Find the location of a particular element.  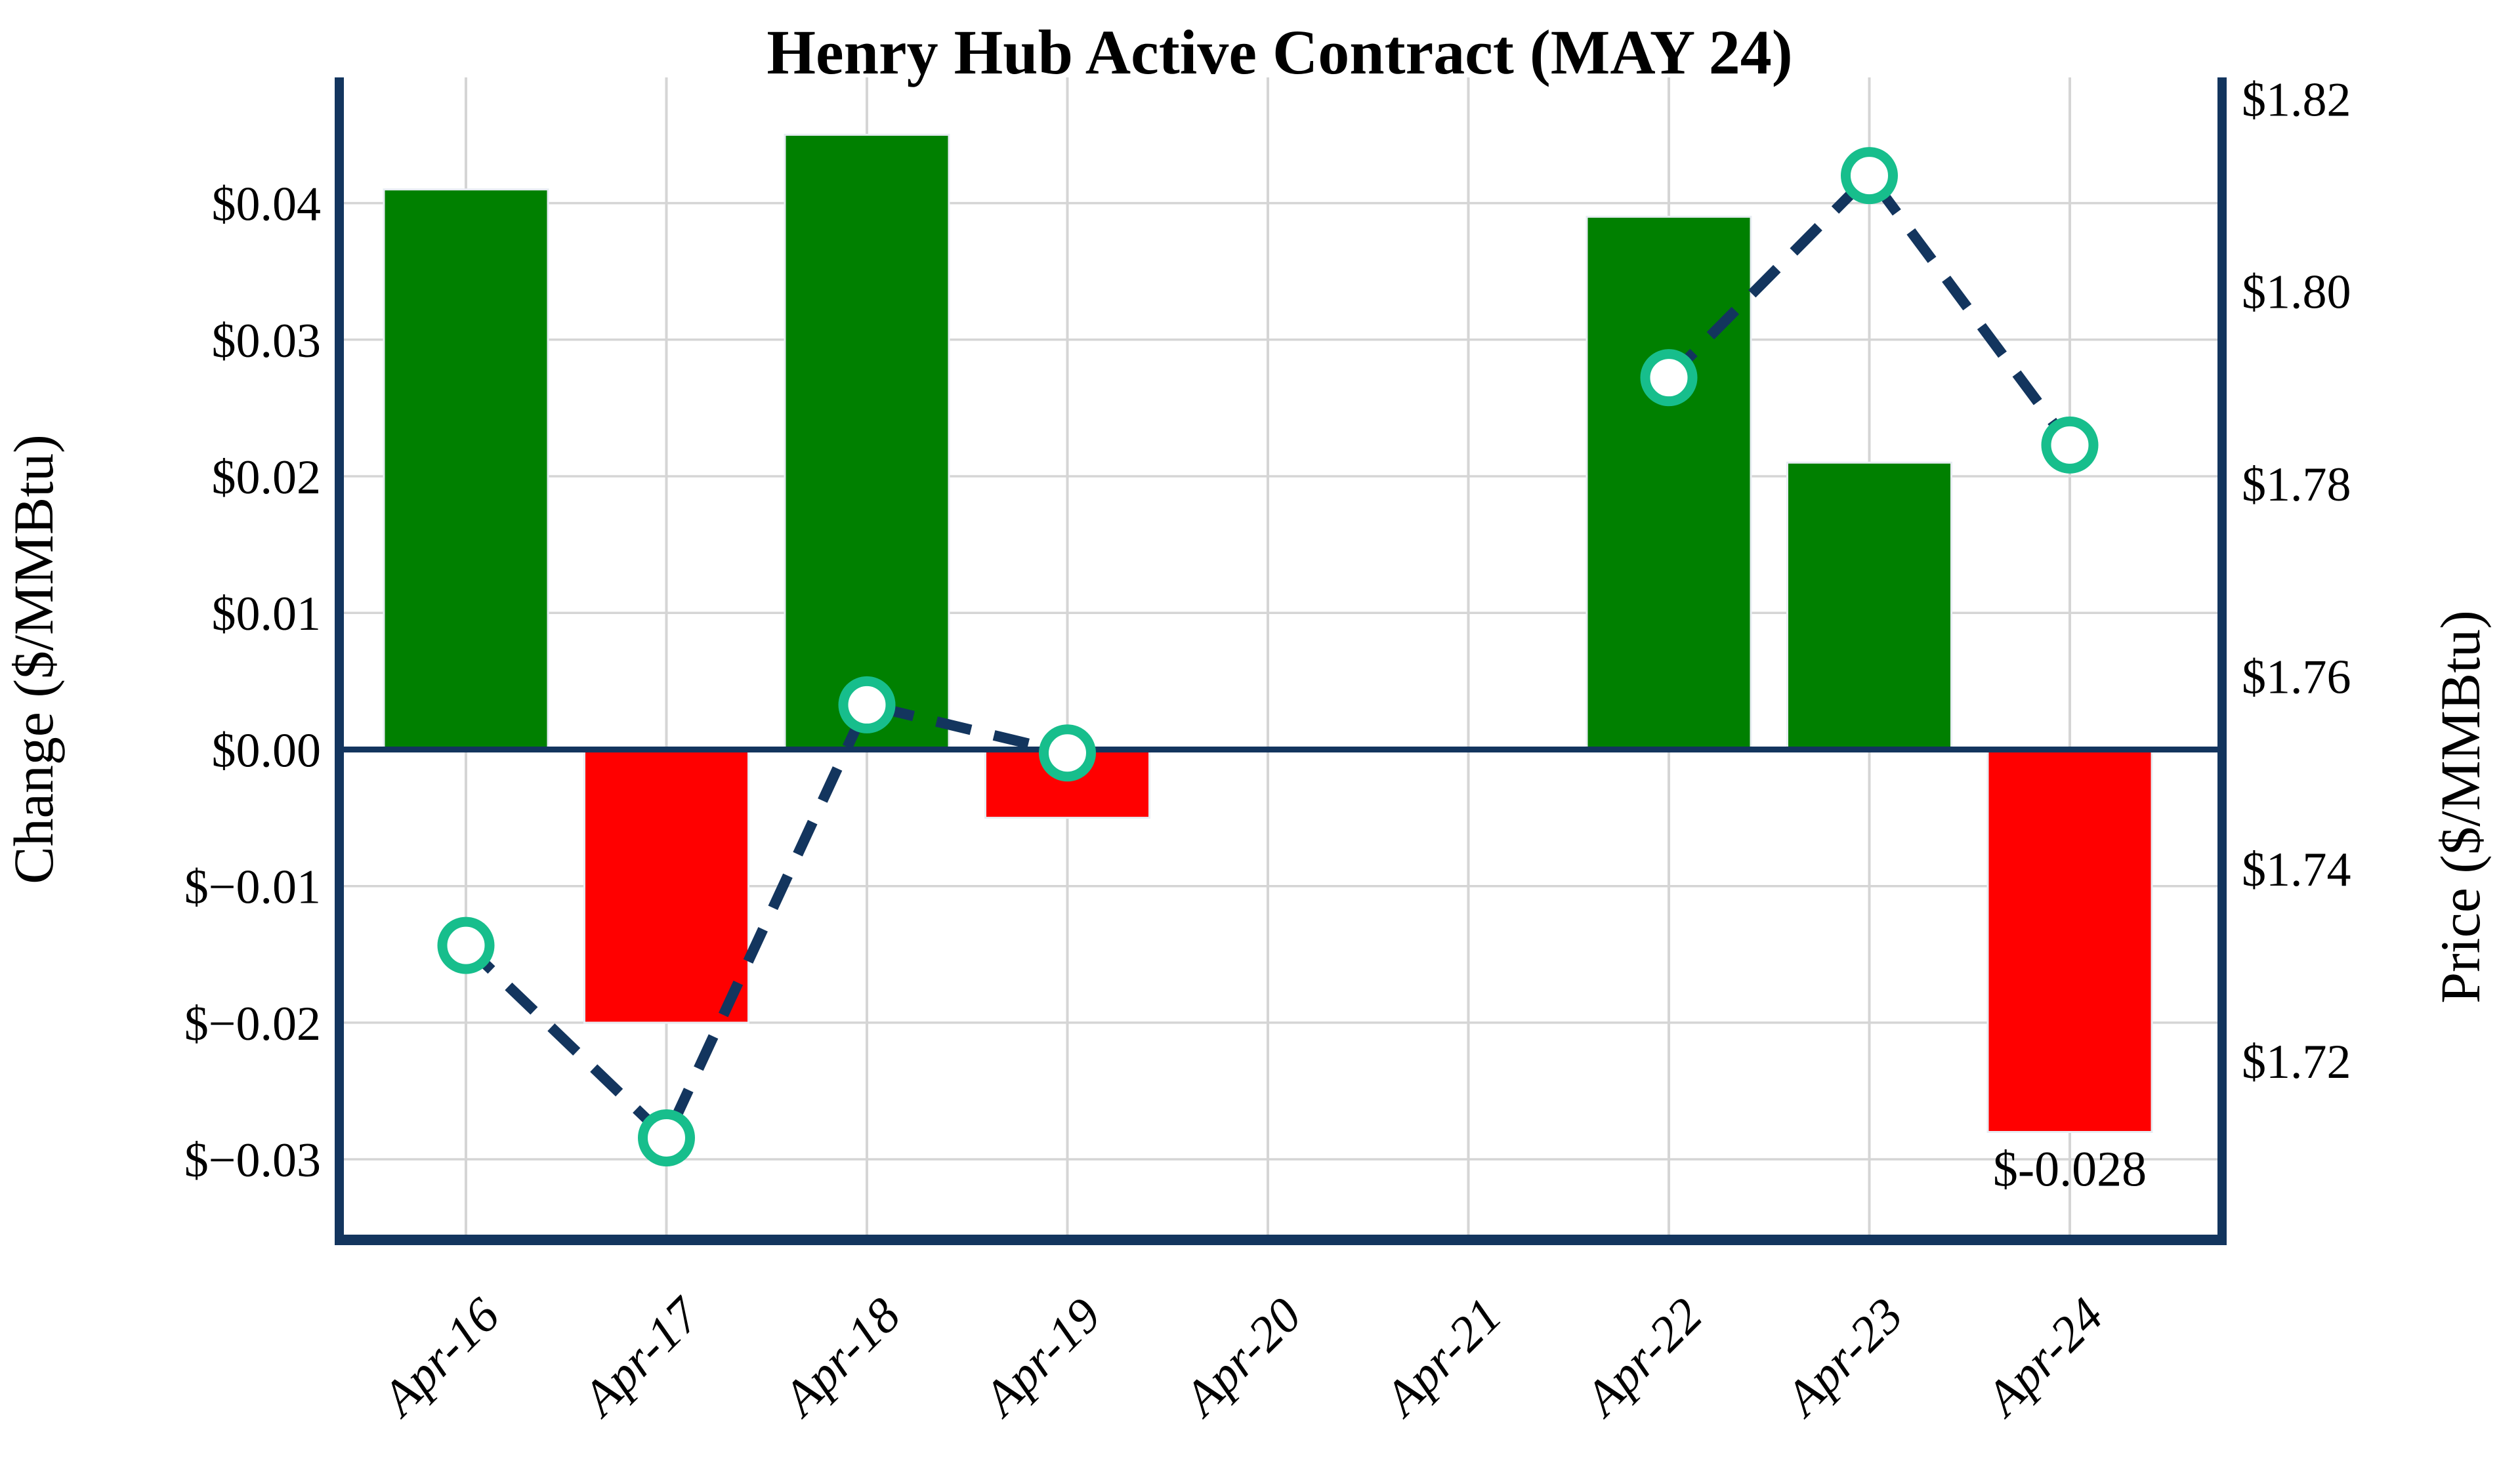

left-tick-label: $−0.01 is located at coordinates (252, 888).